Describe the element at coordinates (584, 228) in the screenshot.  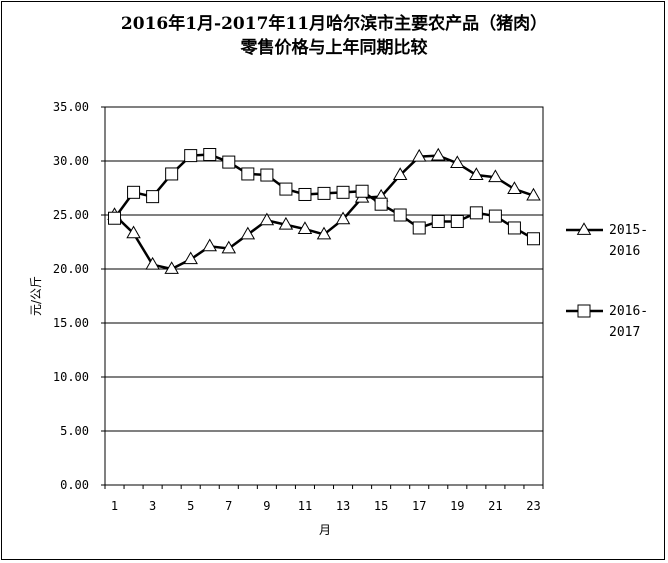
I see `legend-triangle-marker` at that location.